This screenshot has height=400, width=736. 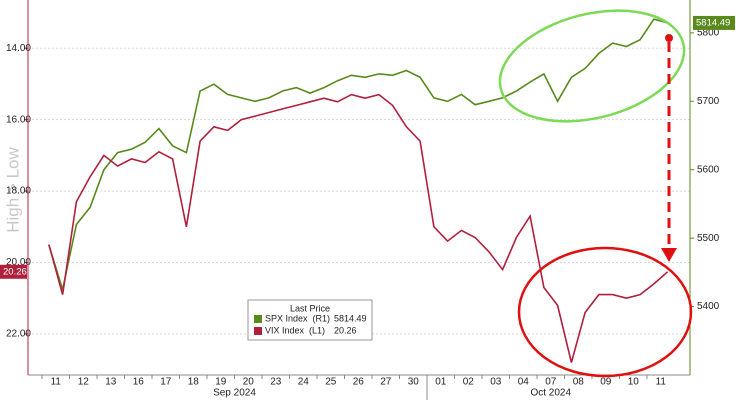 What do you see at coordinates (139, 382) in the screenshot?
I see `x-tick-label: 16` at bounding box center [139, 382].